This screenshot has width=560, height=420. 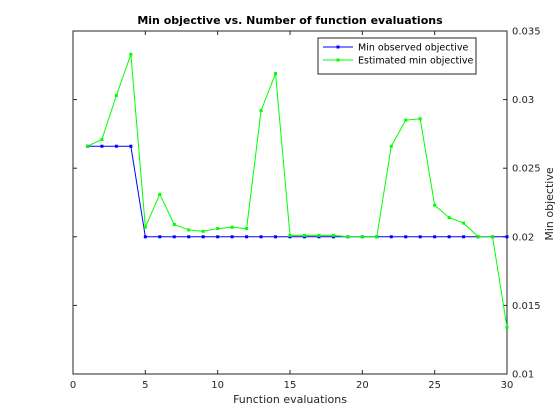 I want to click on y-tick-label: 0.015, so click(x=526, y=306).